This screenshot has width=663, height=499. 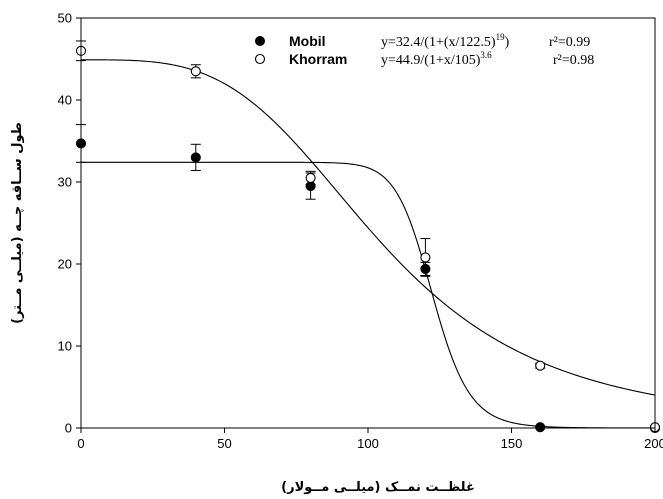 What do you see at coordinates (65, 264) in the screenshot?
I see `y-tick-label: 20` at bounding box center [65, 264].